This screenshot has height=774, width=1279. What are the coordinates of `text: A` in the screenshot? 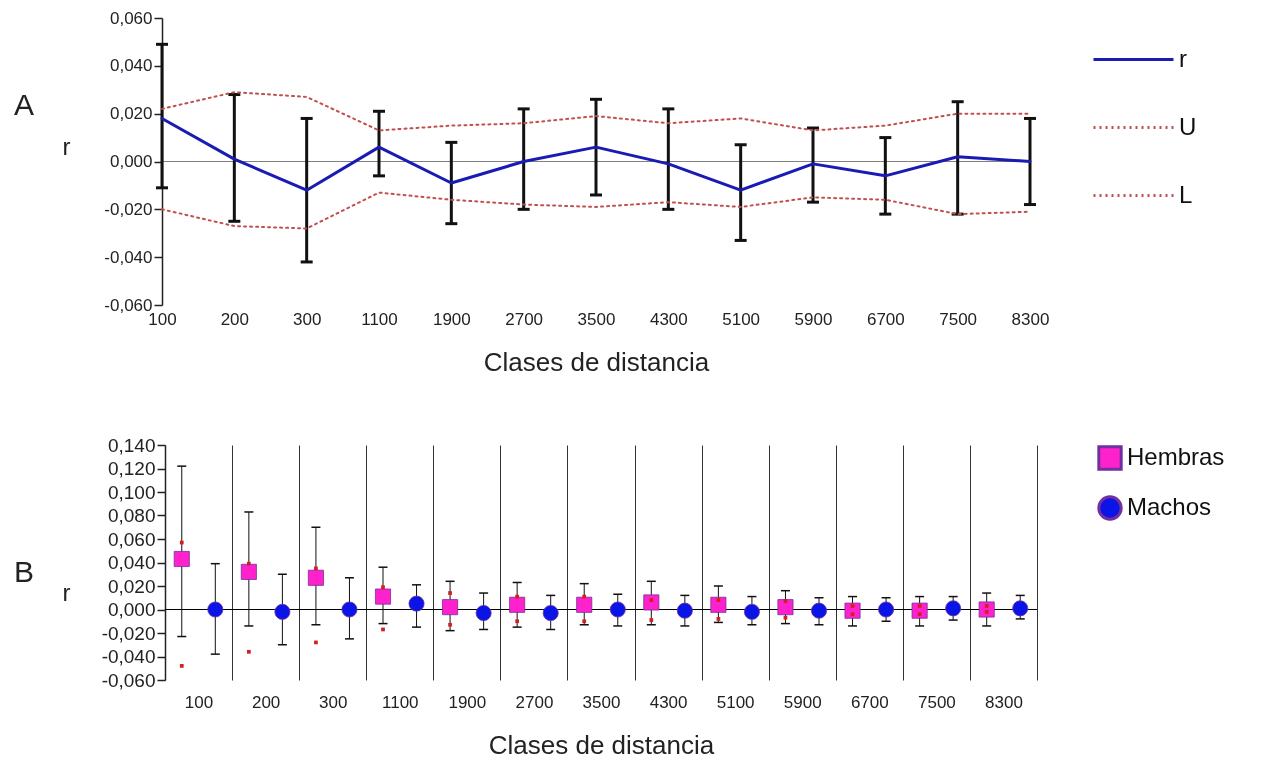 It's located at (24, 105).